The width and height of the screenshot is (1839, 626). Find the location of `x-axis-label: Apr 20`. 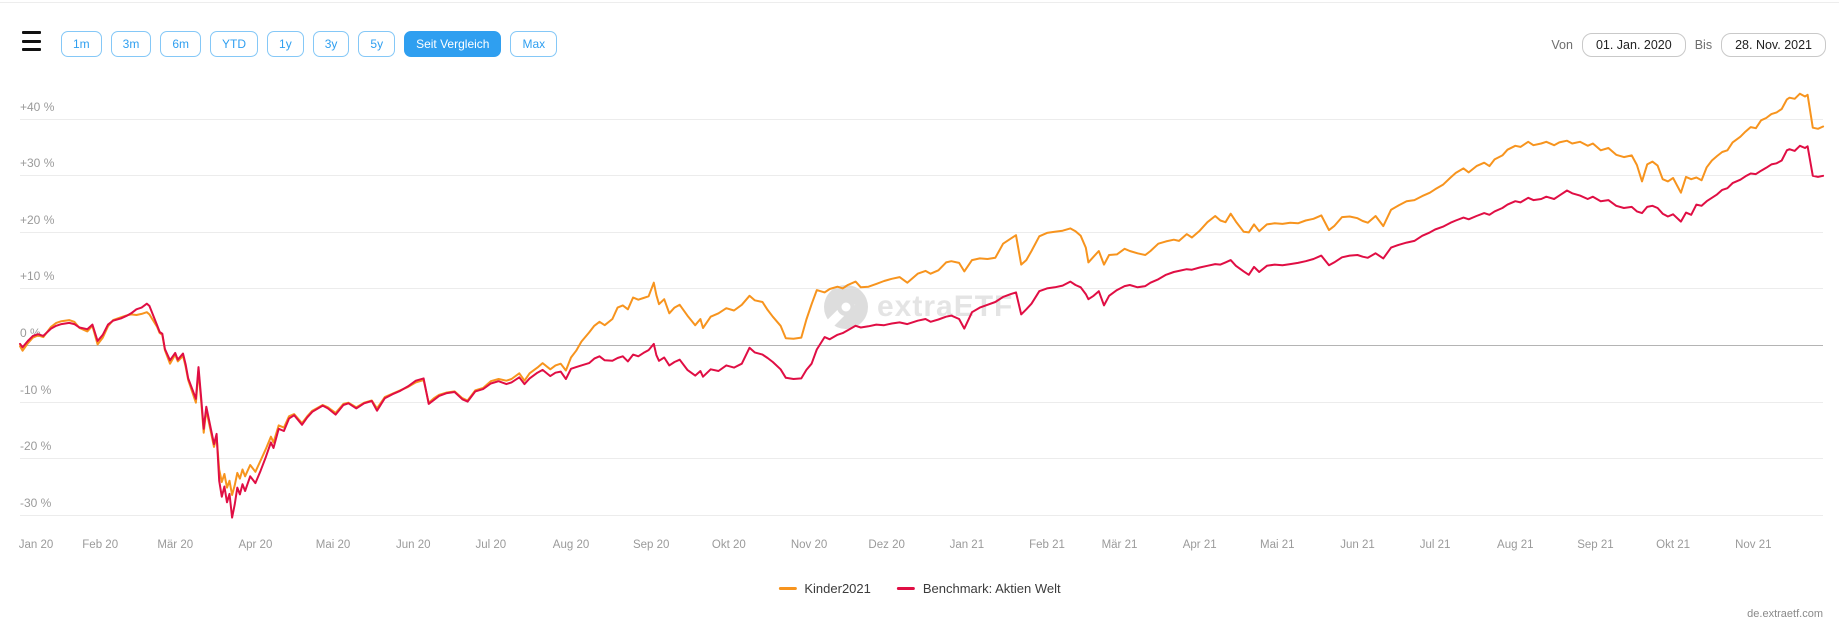

x-axis-label: Apr 20 is located at coordinates (255, 545).